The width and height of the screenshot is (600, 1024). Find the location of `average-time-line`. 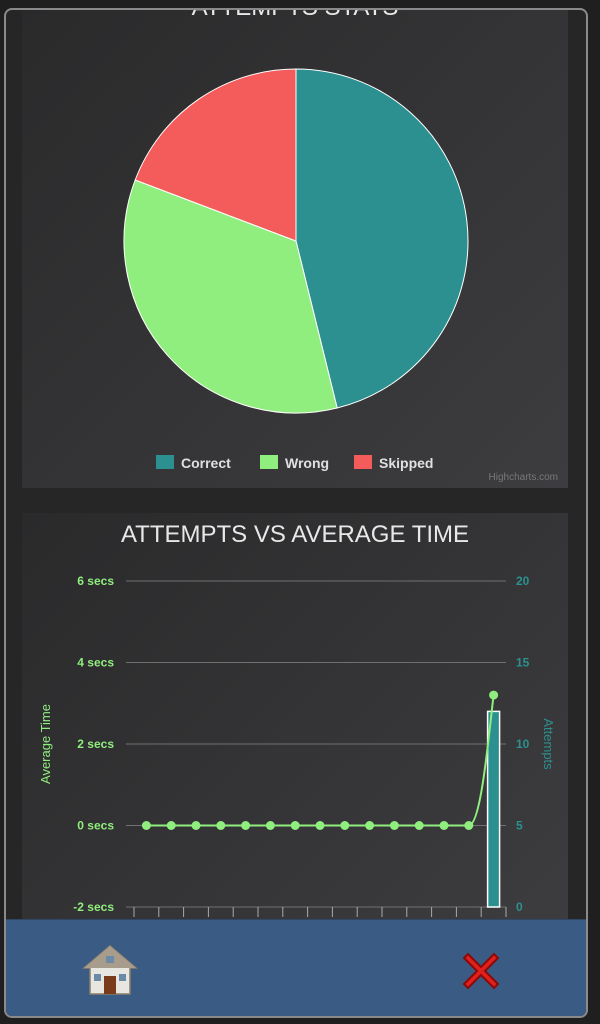

average-time-line is located at coordinates (320, 760).